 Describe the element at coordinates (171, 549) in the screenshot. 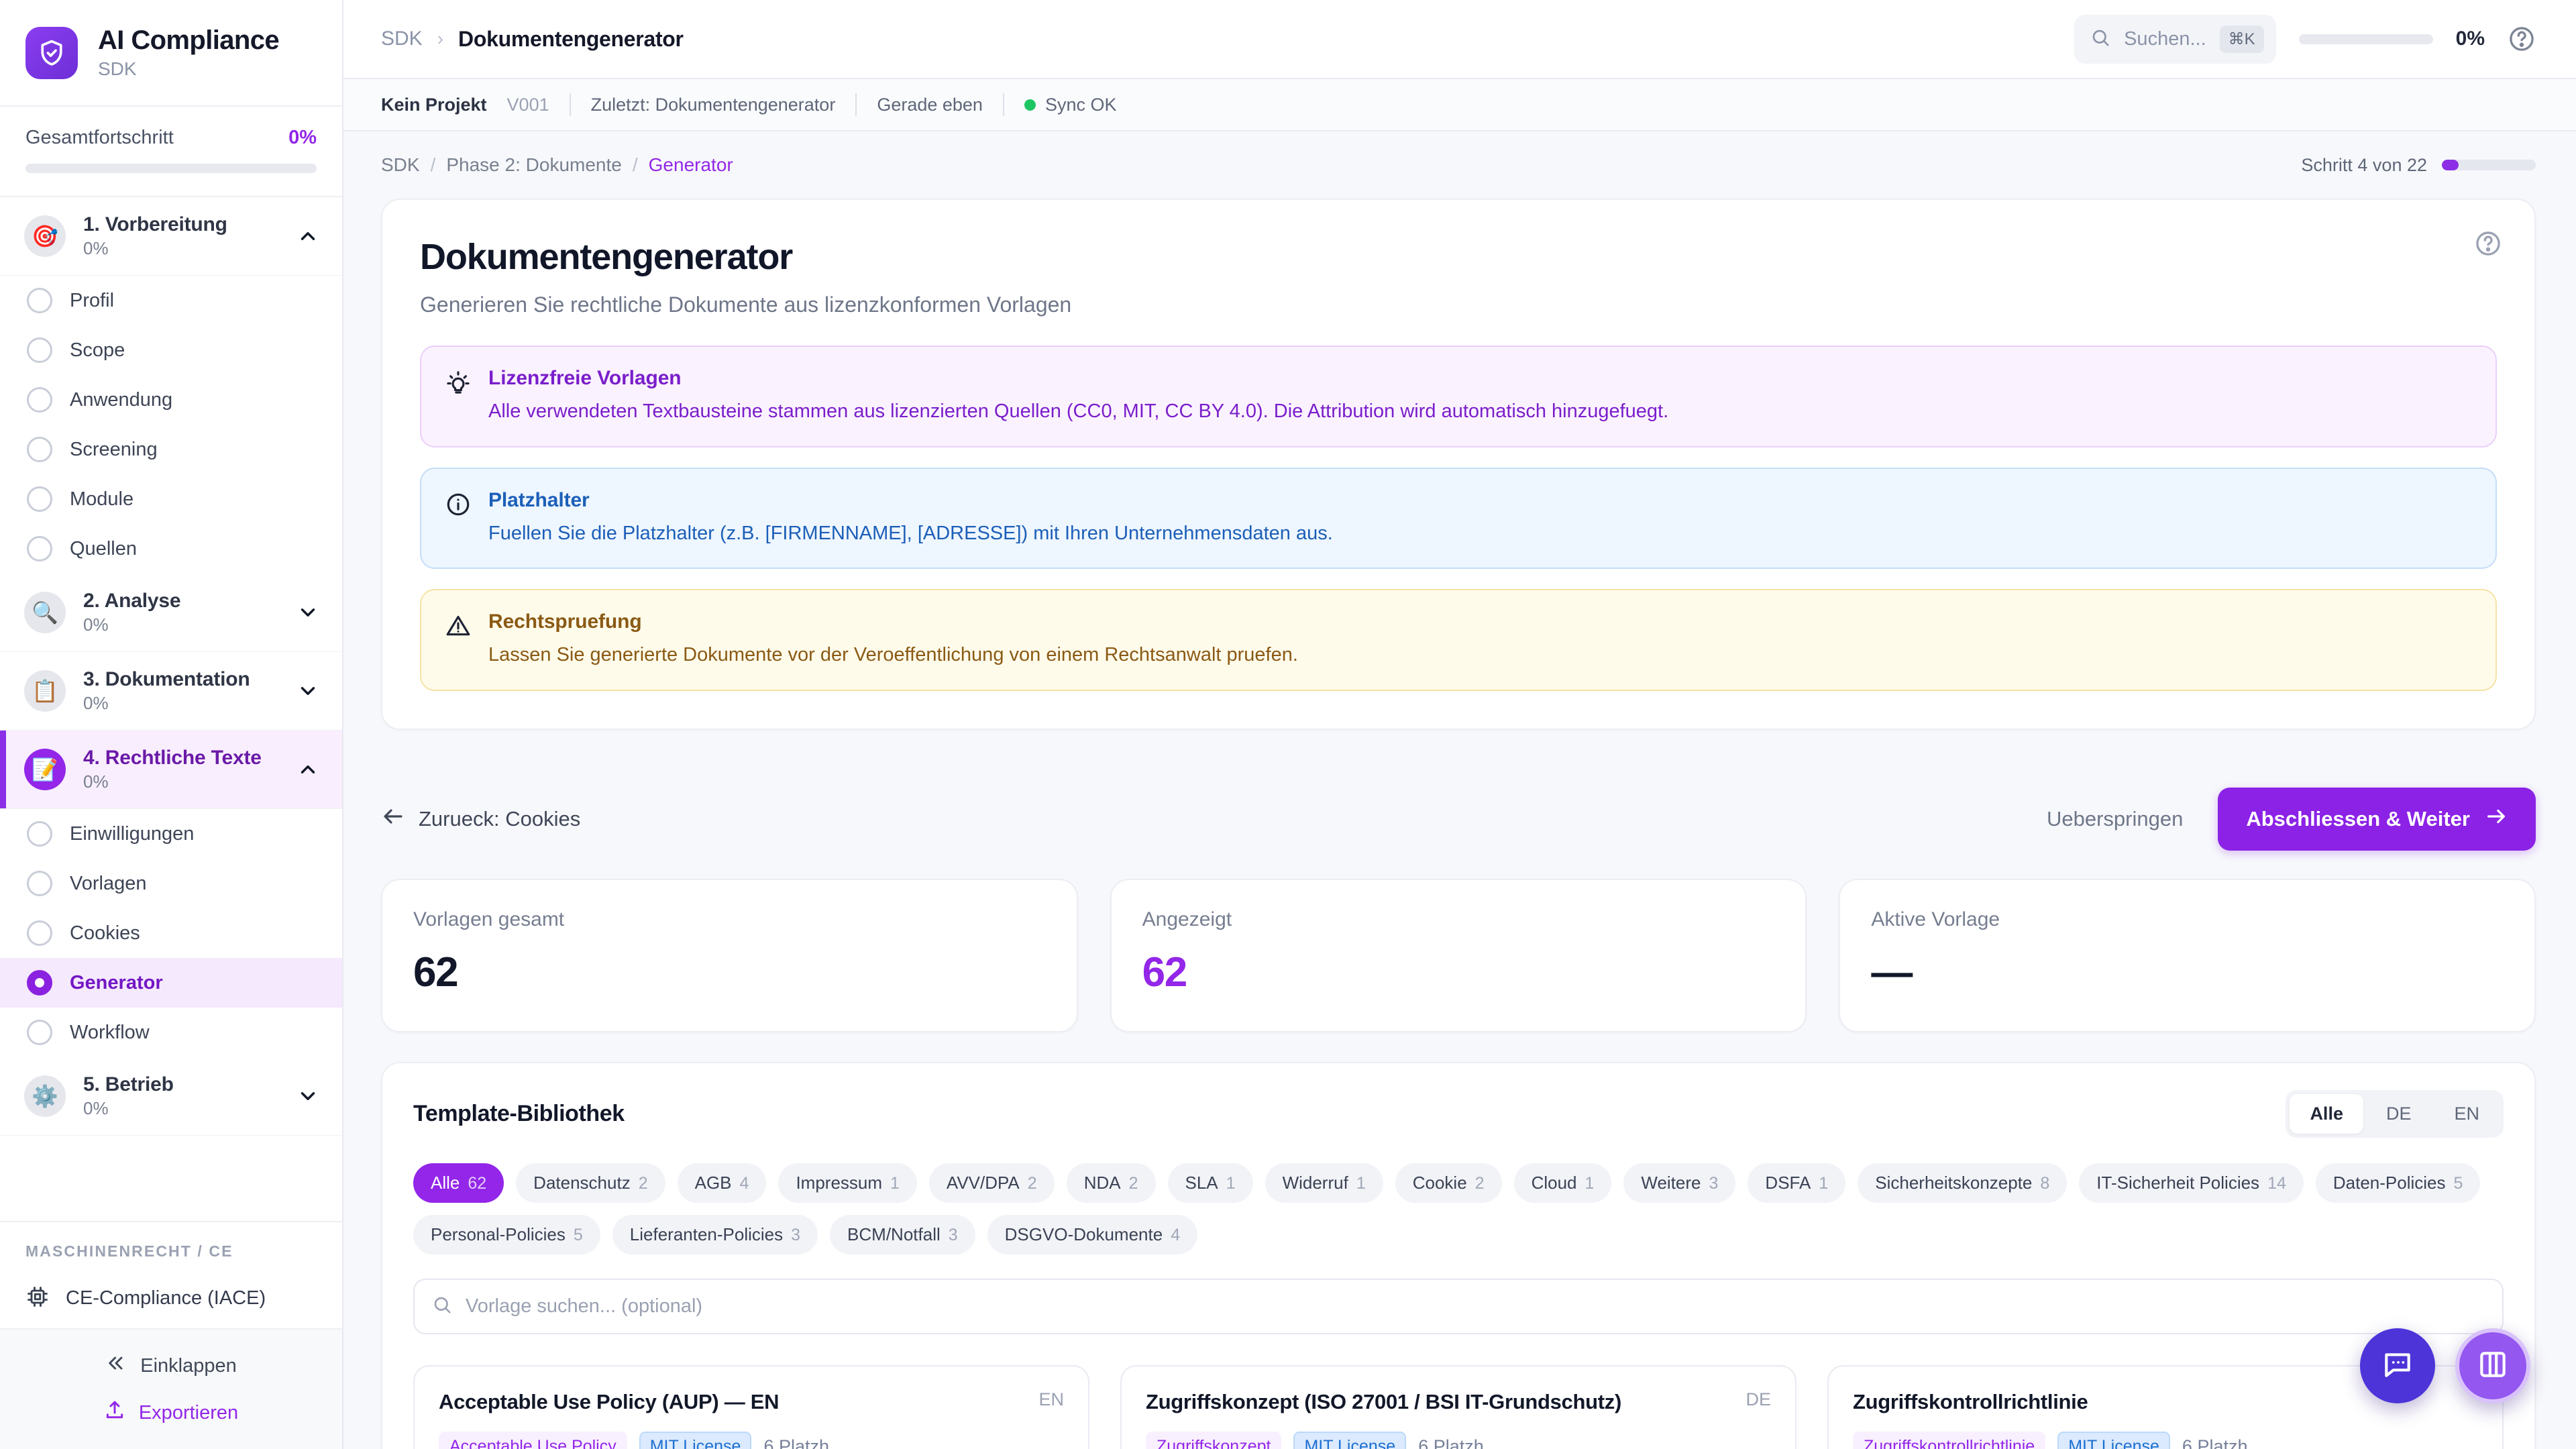

I see `sidebar-item-quellen: Quellen` at that location.